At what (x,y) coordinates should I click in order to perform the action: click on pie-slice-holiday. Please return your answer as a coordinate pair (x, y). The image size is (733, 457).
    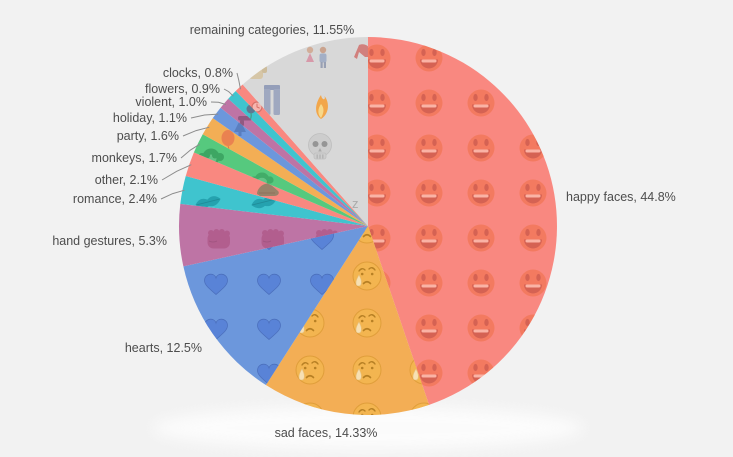
    Looking at the image, I should click on (290, 166).